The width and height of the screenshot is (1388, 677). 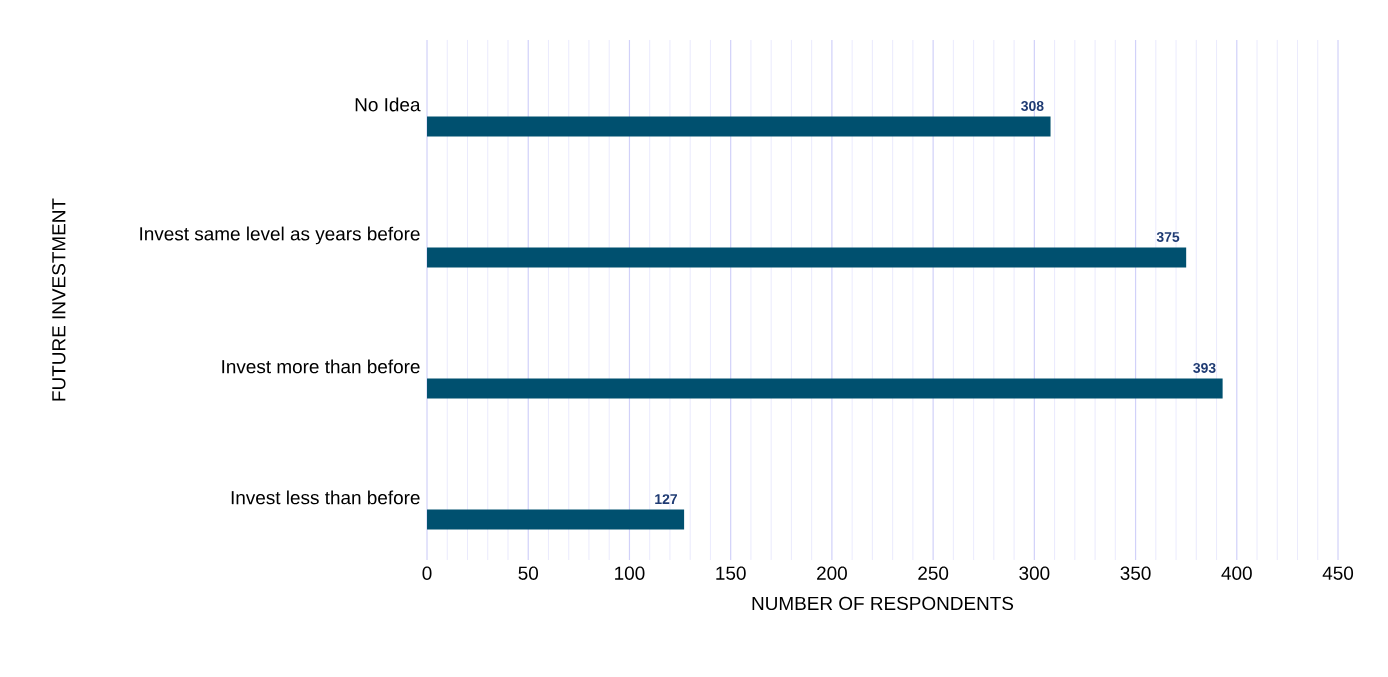 What do you see at coordinates (883, 603) in the screenshot?
I see `x-axis-title: NUMBER OF RESPONDENTS` at bounding box center [883, 603].